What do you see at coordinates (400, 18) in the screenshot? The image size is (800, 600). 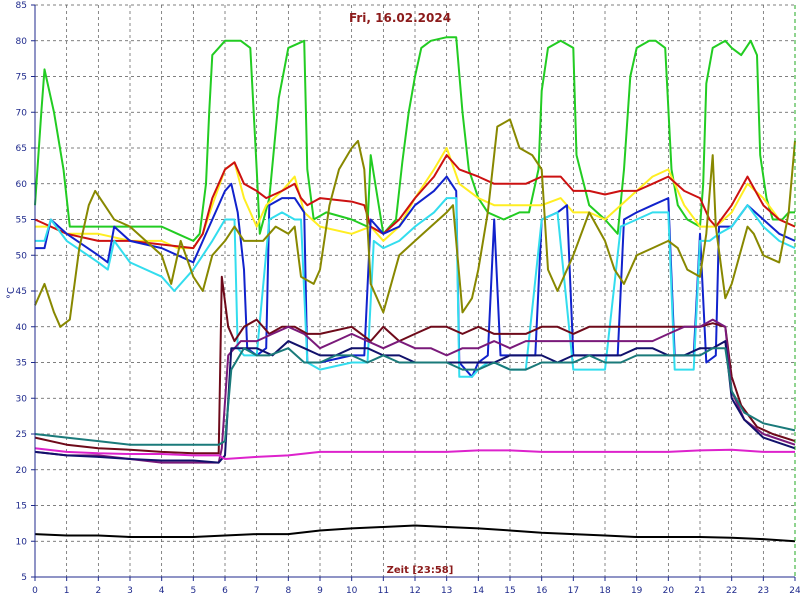 I see `chart-title: Fri, 16.02.2024` at bounding box center [400, 18].